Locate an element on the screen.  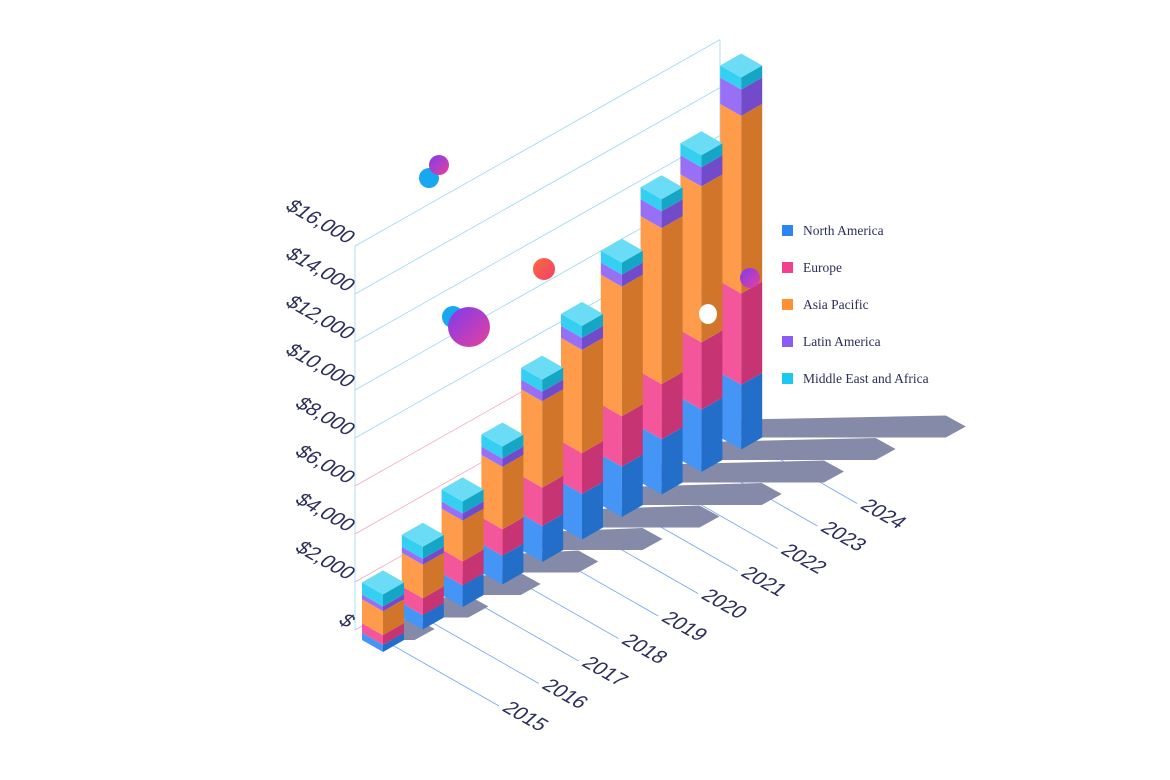
x-tick-label: 2024 is located at coordinates (883, 514).